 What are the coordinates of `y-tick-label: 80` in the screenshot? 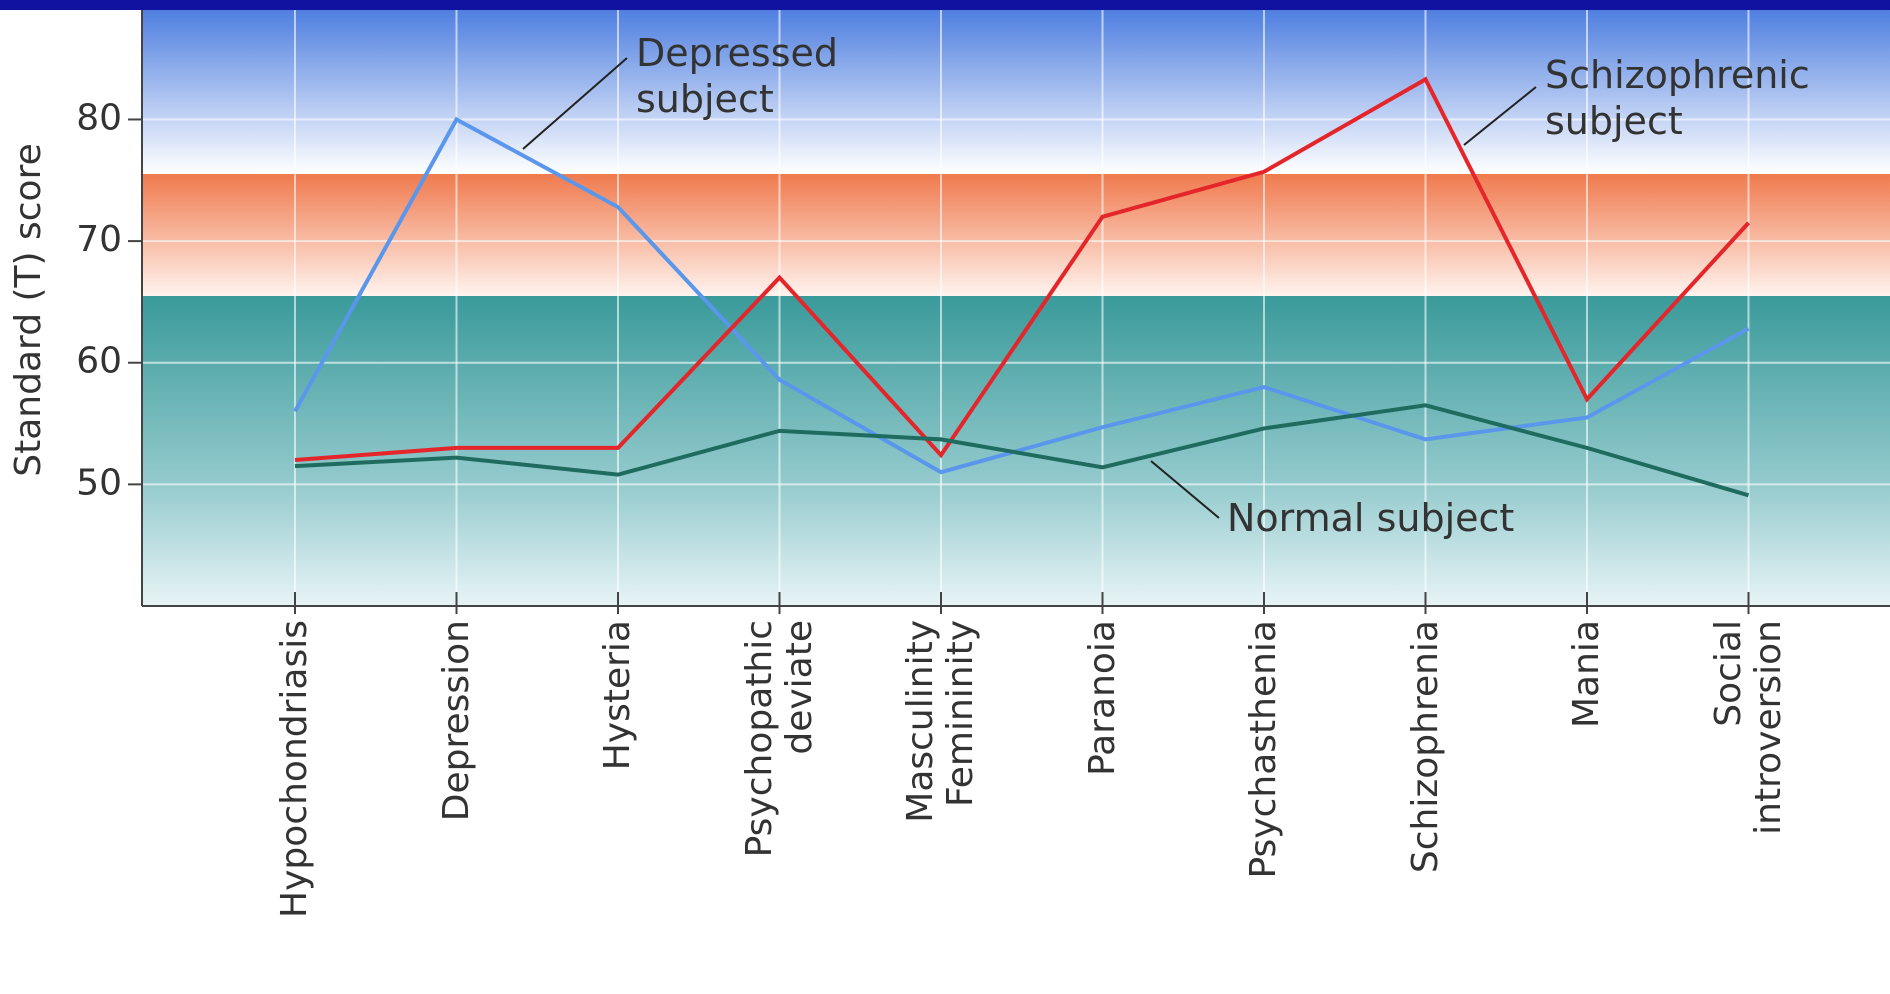 It's located at (99, 117).